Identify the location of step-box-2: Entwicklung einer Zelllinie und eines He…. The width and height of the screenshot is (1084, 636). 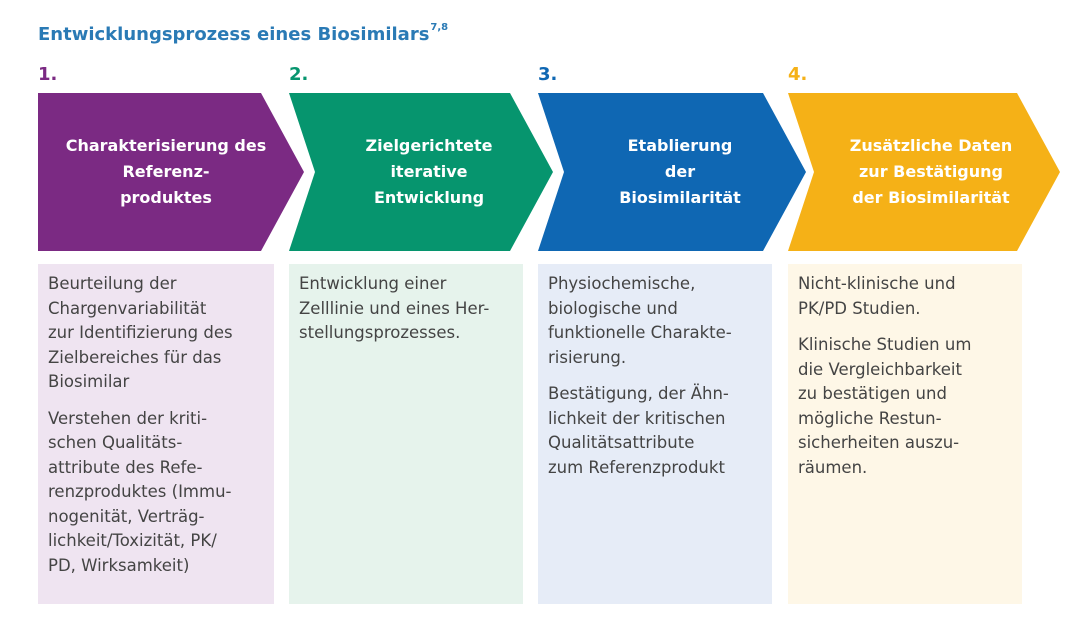
(406, 434).